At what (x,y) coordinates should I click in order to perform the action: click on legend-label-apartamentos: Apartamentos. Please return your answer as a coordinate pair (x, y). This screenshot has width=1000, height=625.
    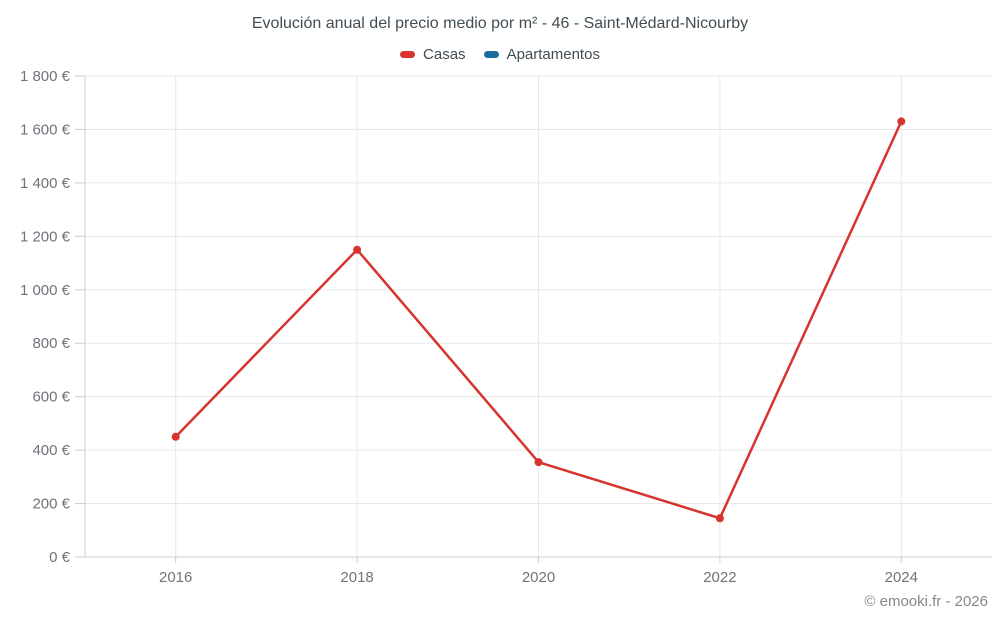
    Looking at the image, I should click on (553, 54).